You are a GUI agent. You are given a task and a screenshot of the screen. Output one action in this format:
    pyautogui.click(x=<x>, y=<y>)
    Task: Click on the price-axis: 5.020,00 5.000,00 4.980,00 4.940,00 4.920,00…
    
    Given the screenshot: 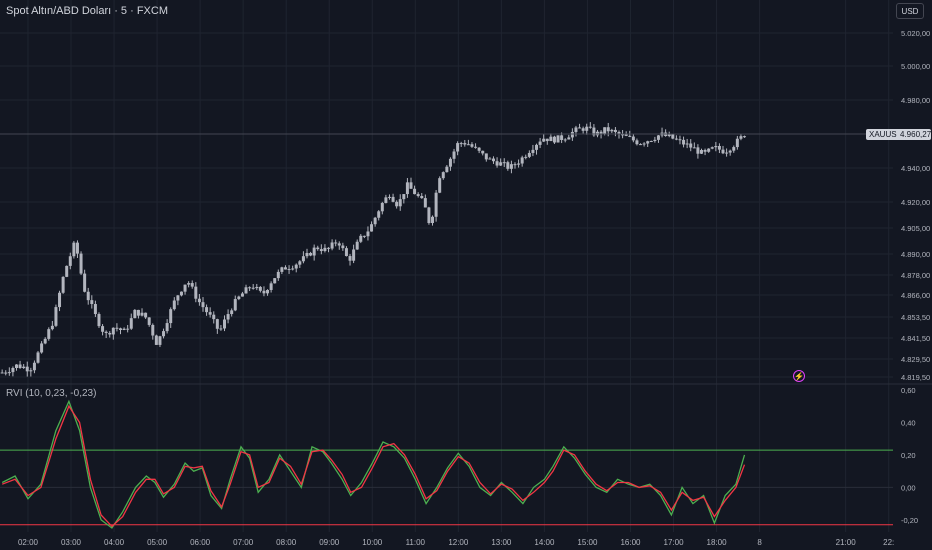 What is the action you would take?
    pyautogui.click(x=915, y=205)
    